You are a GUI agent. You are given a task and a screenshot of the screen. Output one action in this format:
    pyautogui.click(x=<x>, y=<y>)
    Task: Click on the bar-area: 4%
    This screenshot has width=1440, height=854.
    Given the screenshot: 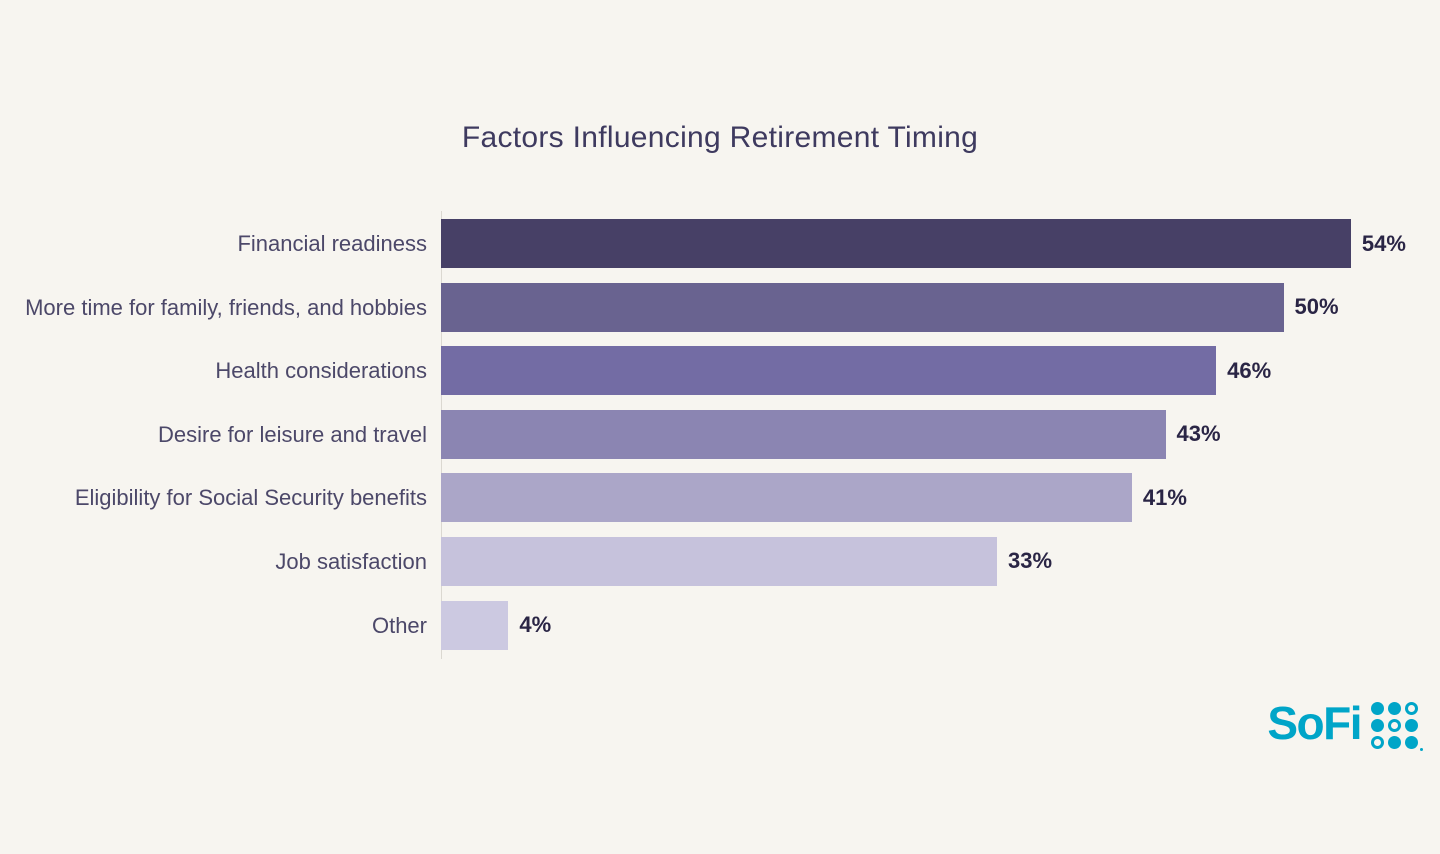 What is the action you would take?
    pyautogui.click(x=940, y=625)
    